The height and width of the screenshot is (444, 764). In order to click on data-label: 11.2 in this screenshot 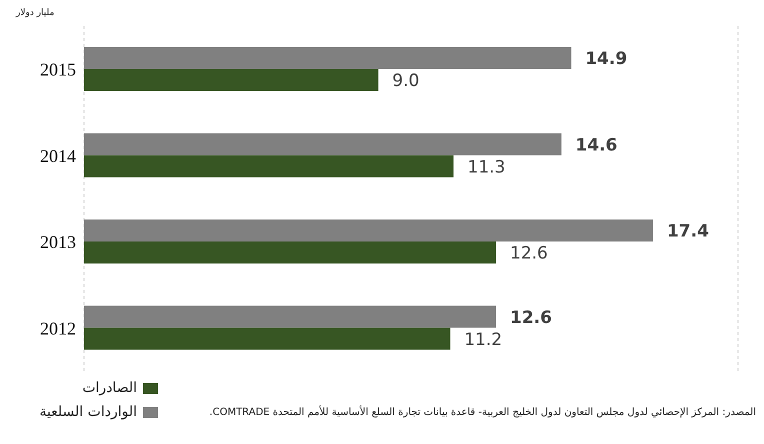, I will do `click(483, 340)`.